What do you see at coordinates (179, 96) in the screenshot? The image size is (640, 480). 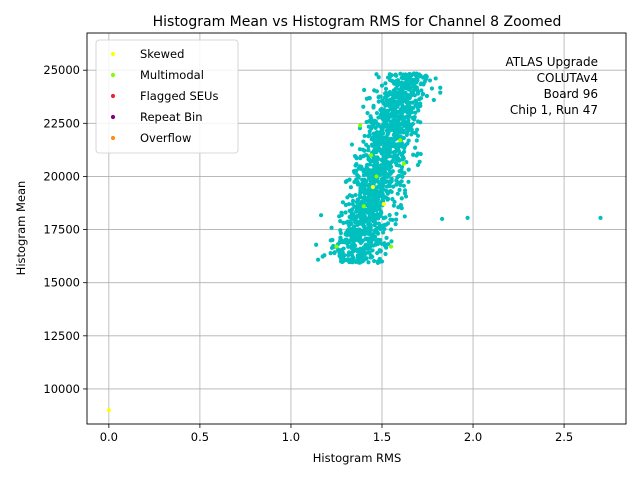 I see `legend-label: Flagged SEUs` at bounding box center [179, 96].